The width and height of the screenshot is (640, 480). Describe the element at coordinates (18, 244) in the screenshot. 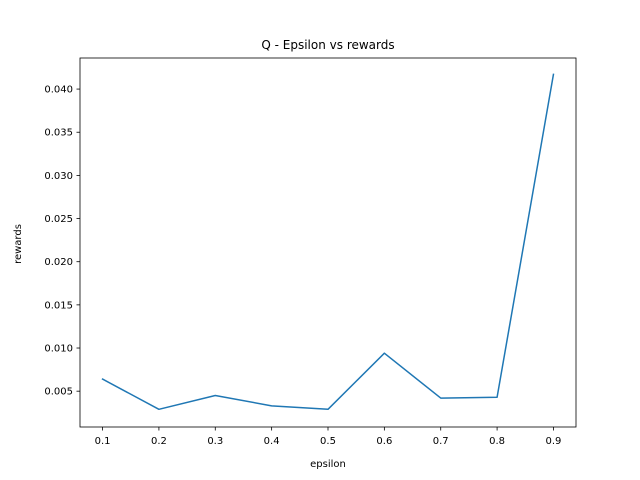

I see `y-axis-label: rewards` at that location.